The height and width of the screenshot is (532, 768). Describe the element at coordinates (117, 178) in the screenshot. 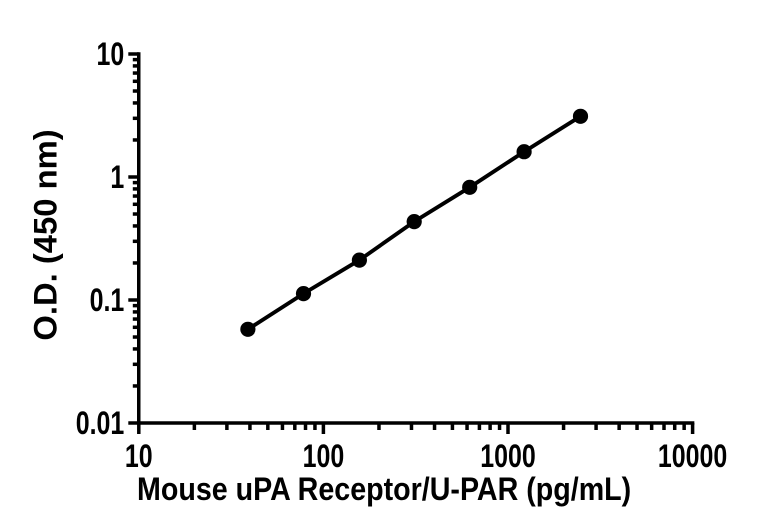

I see `svg-text: 1` at that location.